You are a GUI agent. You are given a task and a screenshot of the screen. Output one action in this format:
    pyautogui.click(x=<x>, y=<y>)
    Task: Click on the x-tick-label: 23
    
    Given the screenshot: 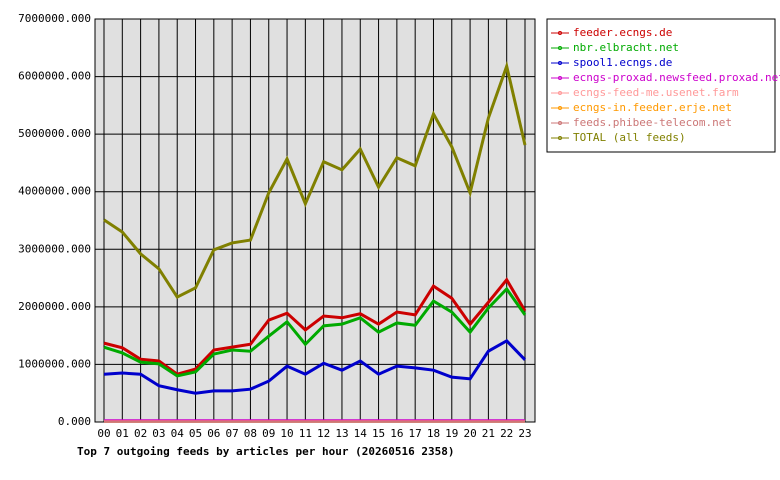 What is the action you would take?
    pyautogui.click(x=524, y=433)
    